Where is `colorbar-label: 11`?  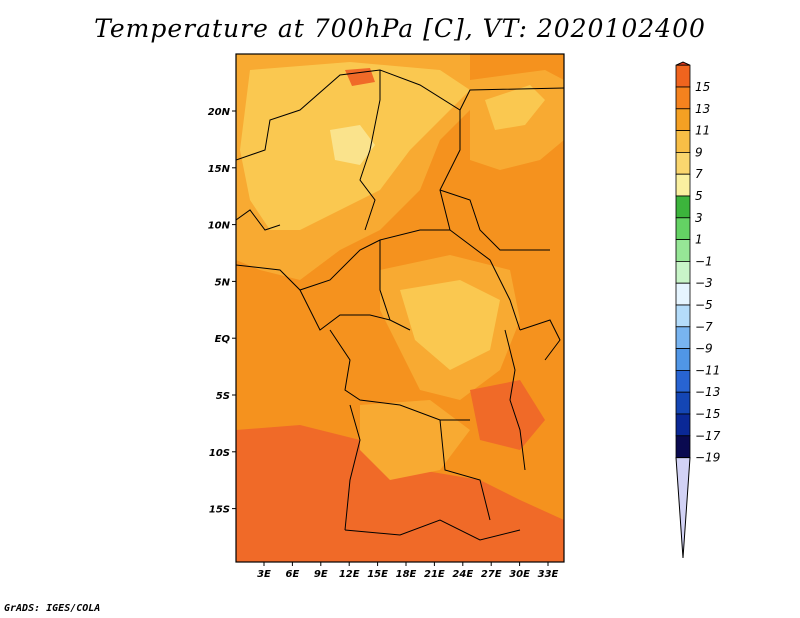 colorbar-label: 11 is located at coordinates (702, 131).